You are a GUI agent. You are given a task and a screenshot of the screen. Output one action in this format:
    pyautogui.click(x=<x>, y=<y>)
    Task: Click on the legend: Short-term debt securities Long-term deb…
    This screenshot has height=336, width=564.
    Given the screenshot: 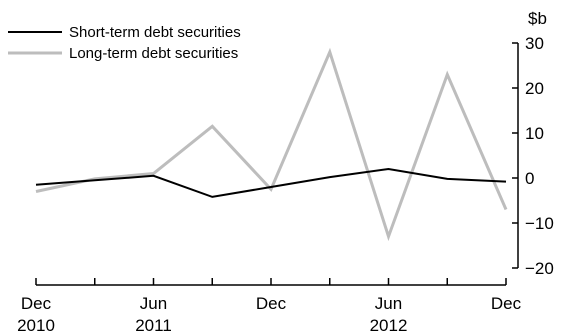 What is the action you would take?
    pyautogui.click(x=124, y=43)
    